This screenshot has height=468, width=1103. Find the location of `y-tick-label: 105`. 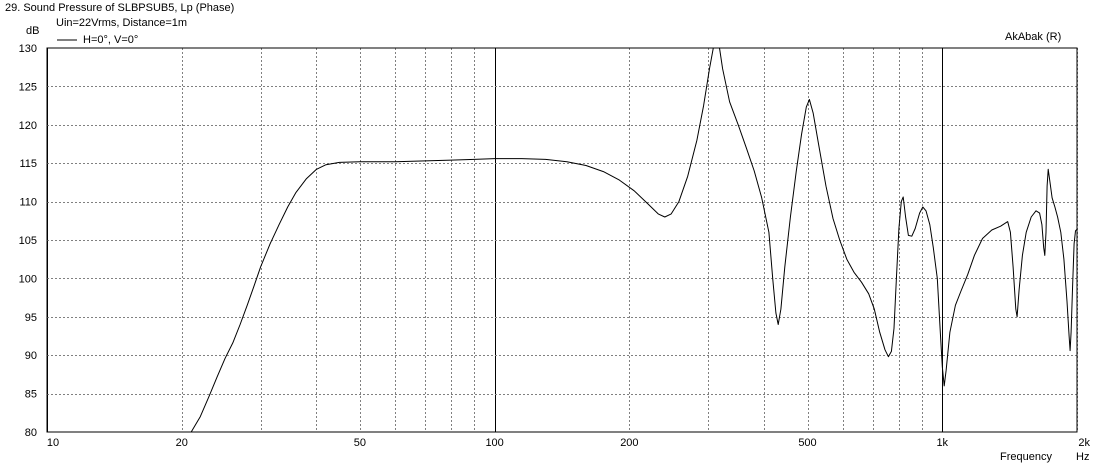

y-tick-label: 105 is located at coordinates (28, 241).